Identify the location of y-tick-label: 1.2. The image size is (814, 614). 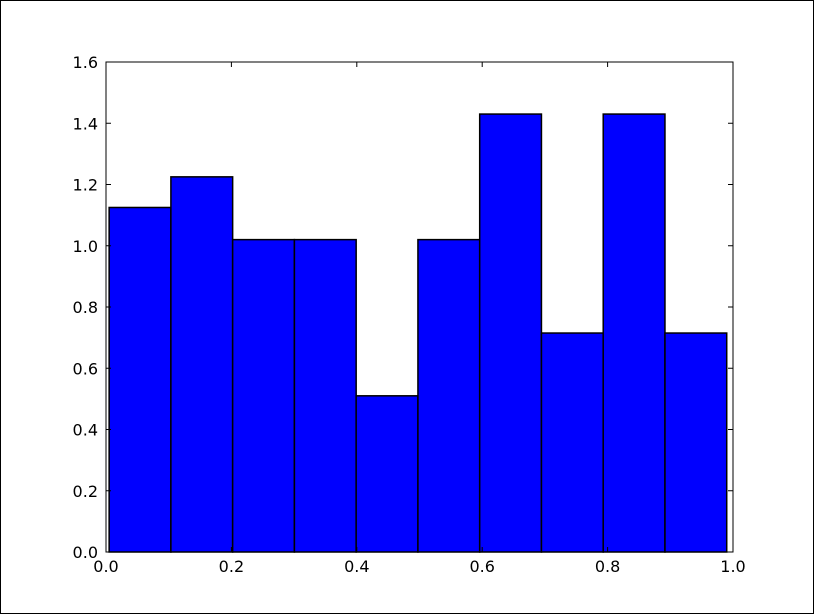
(85, 185).